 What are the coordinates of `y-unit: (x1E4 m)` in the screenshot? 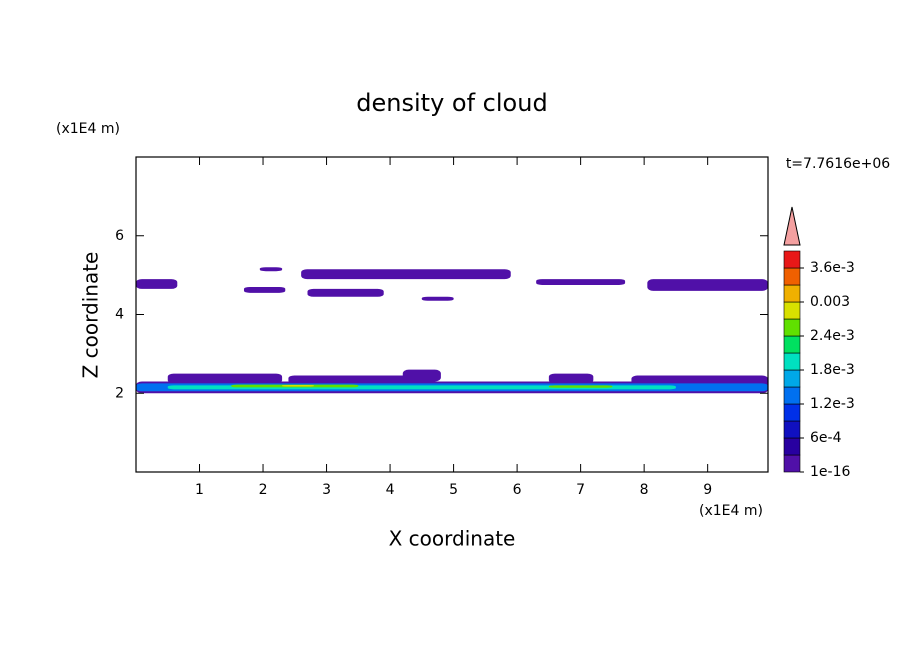 It's located at (88, 129).